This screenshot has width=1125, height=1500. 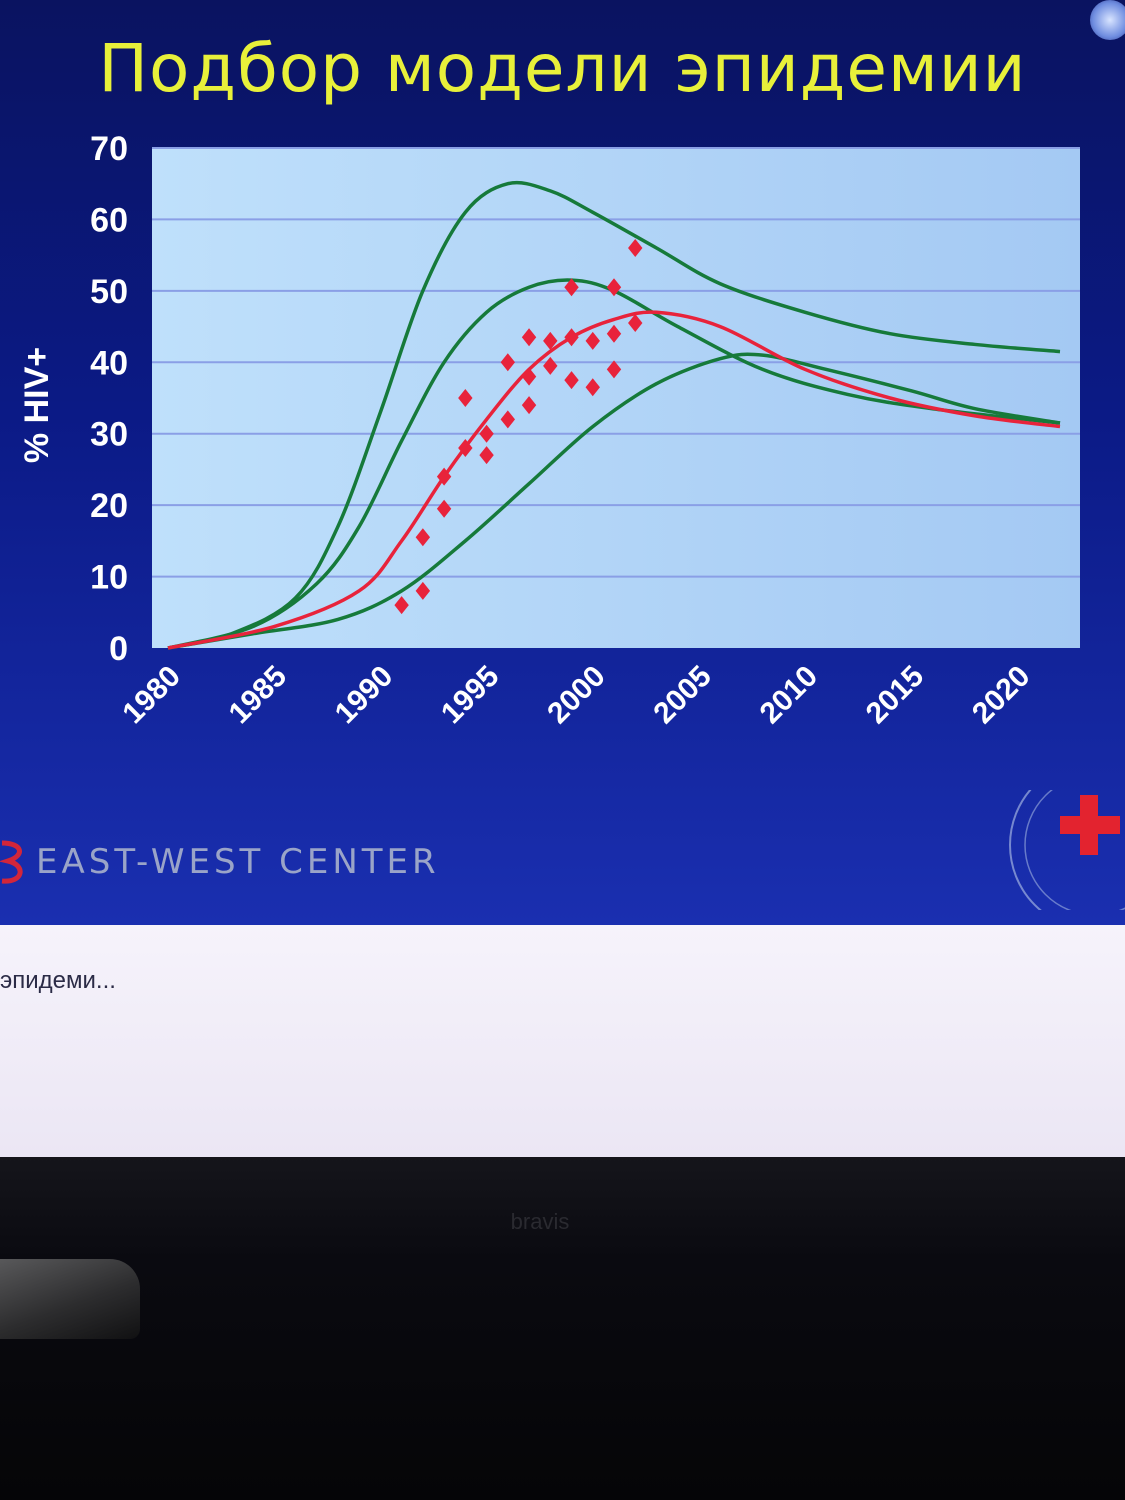 I want to click on y-tick-label: 0, so click(x=118, y=649).